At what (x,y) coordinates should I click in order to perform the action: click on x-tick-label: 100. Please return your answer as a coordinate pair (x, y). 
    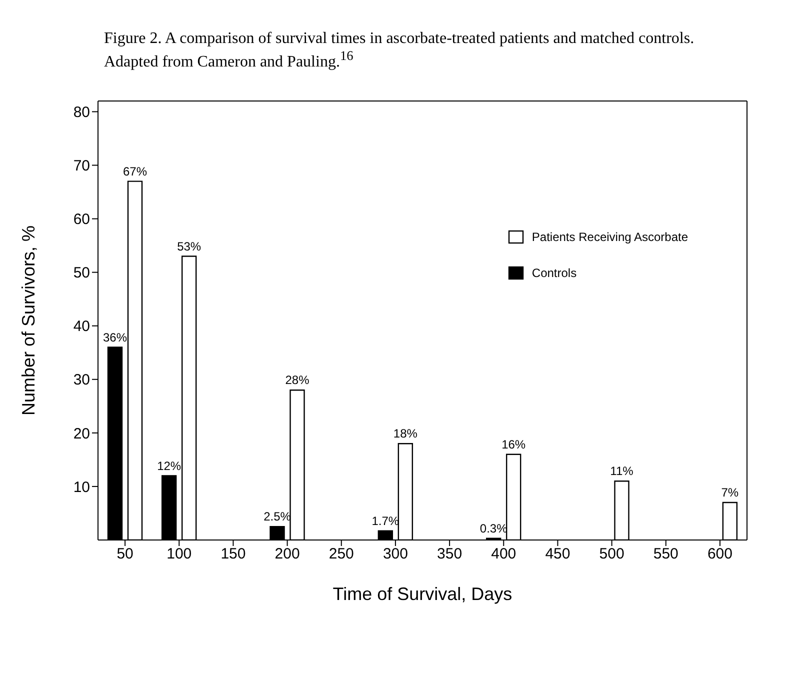
    Looking at the image, I should click on (179, 554).